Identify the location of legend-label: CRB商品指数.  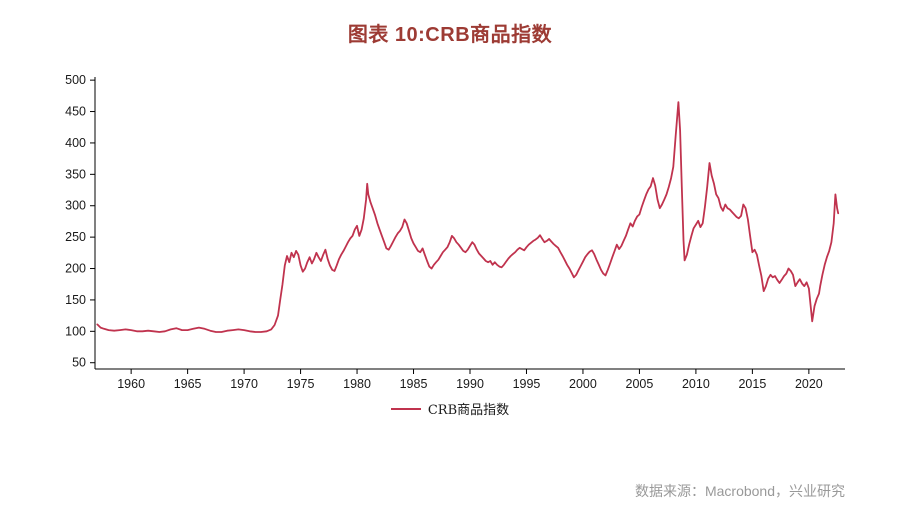
(468, 410).